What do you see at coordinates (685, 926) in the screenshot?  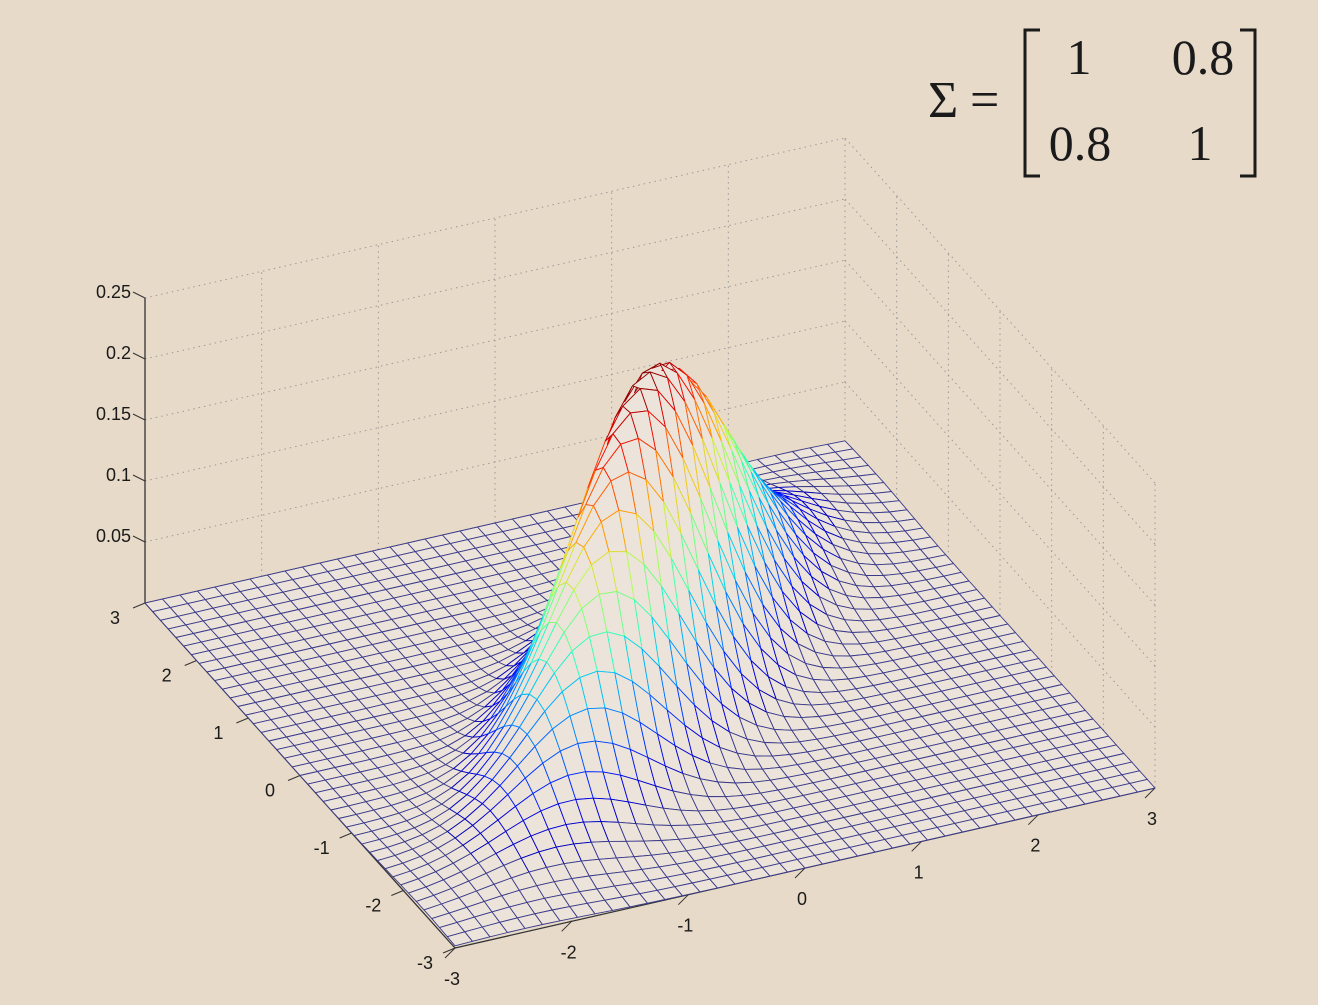 I see `x-tick-label: -1` at bounding box center [685, 926].